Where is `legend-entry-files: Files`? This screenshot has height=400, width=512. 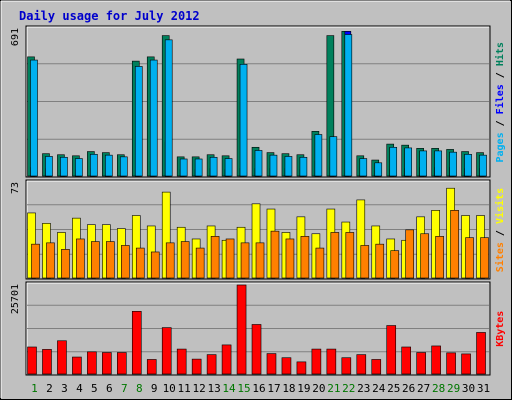 legend-entry-files: Files is located at coordinates (500, 99).